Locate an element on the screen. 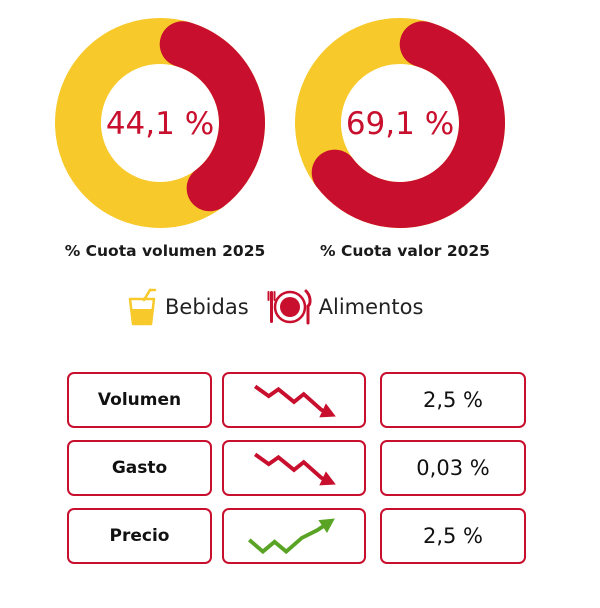 The width and height of the screenshot is (600, 608). drink-glass-icon is located at coordinates (142, 307).